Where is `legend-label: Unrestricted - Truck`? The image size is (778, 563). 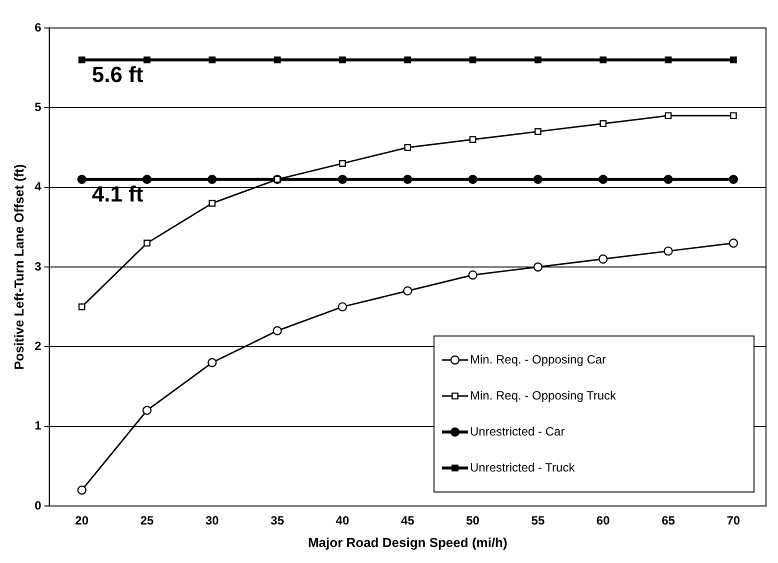 legend-label: Unrestricted - Truck is located at coordinates (523, 467).